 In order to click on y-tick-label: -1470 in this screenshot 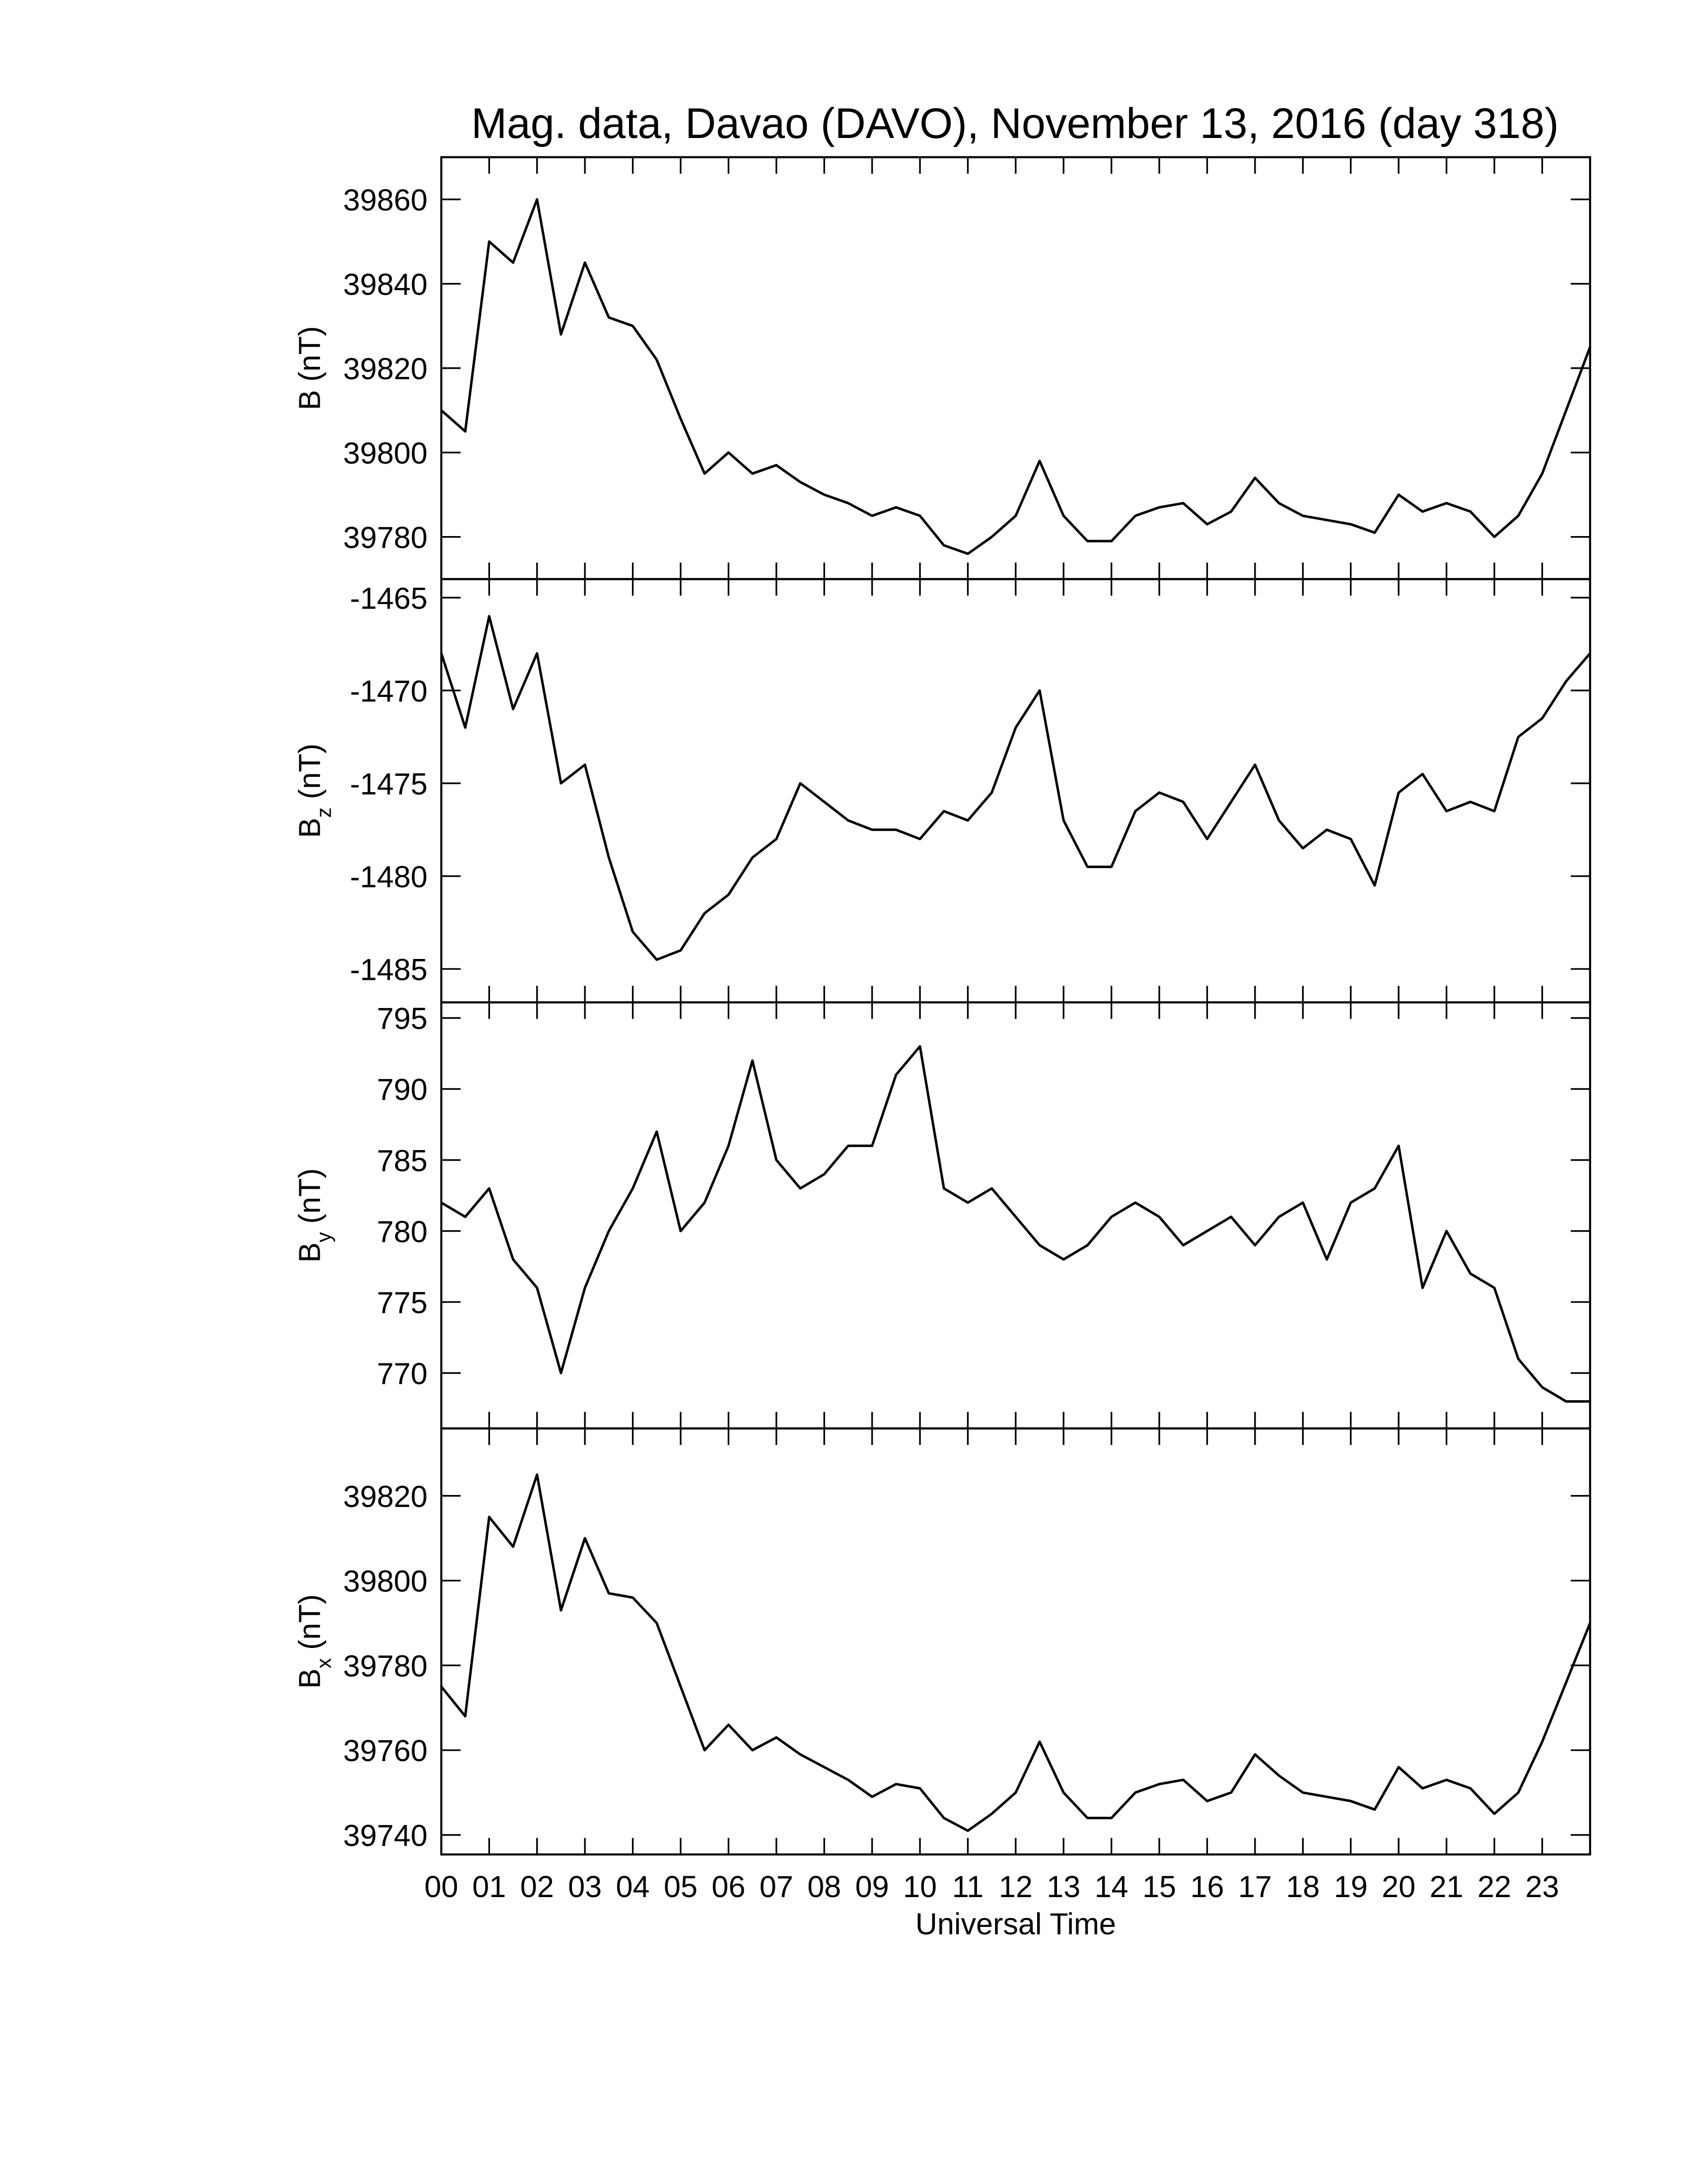, I will do `click(388, 691)`.